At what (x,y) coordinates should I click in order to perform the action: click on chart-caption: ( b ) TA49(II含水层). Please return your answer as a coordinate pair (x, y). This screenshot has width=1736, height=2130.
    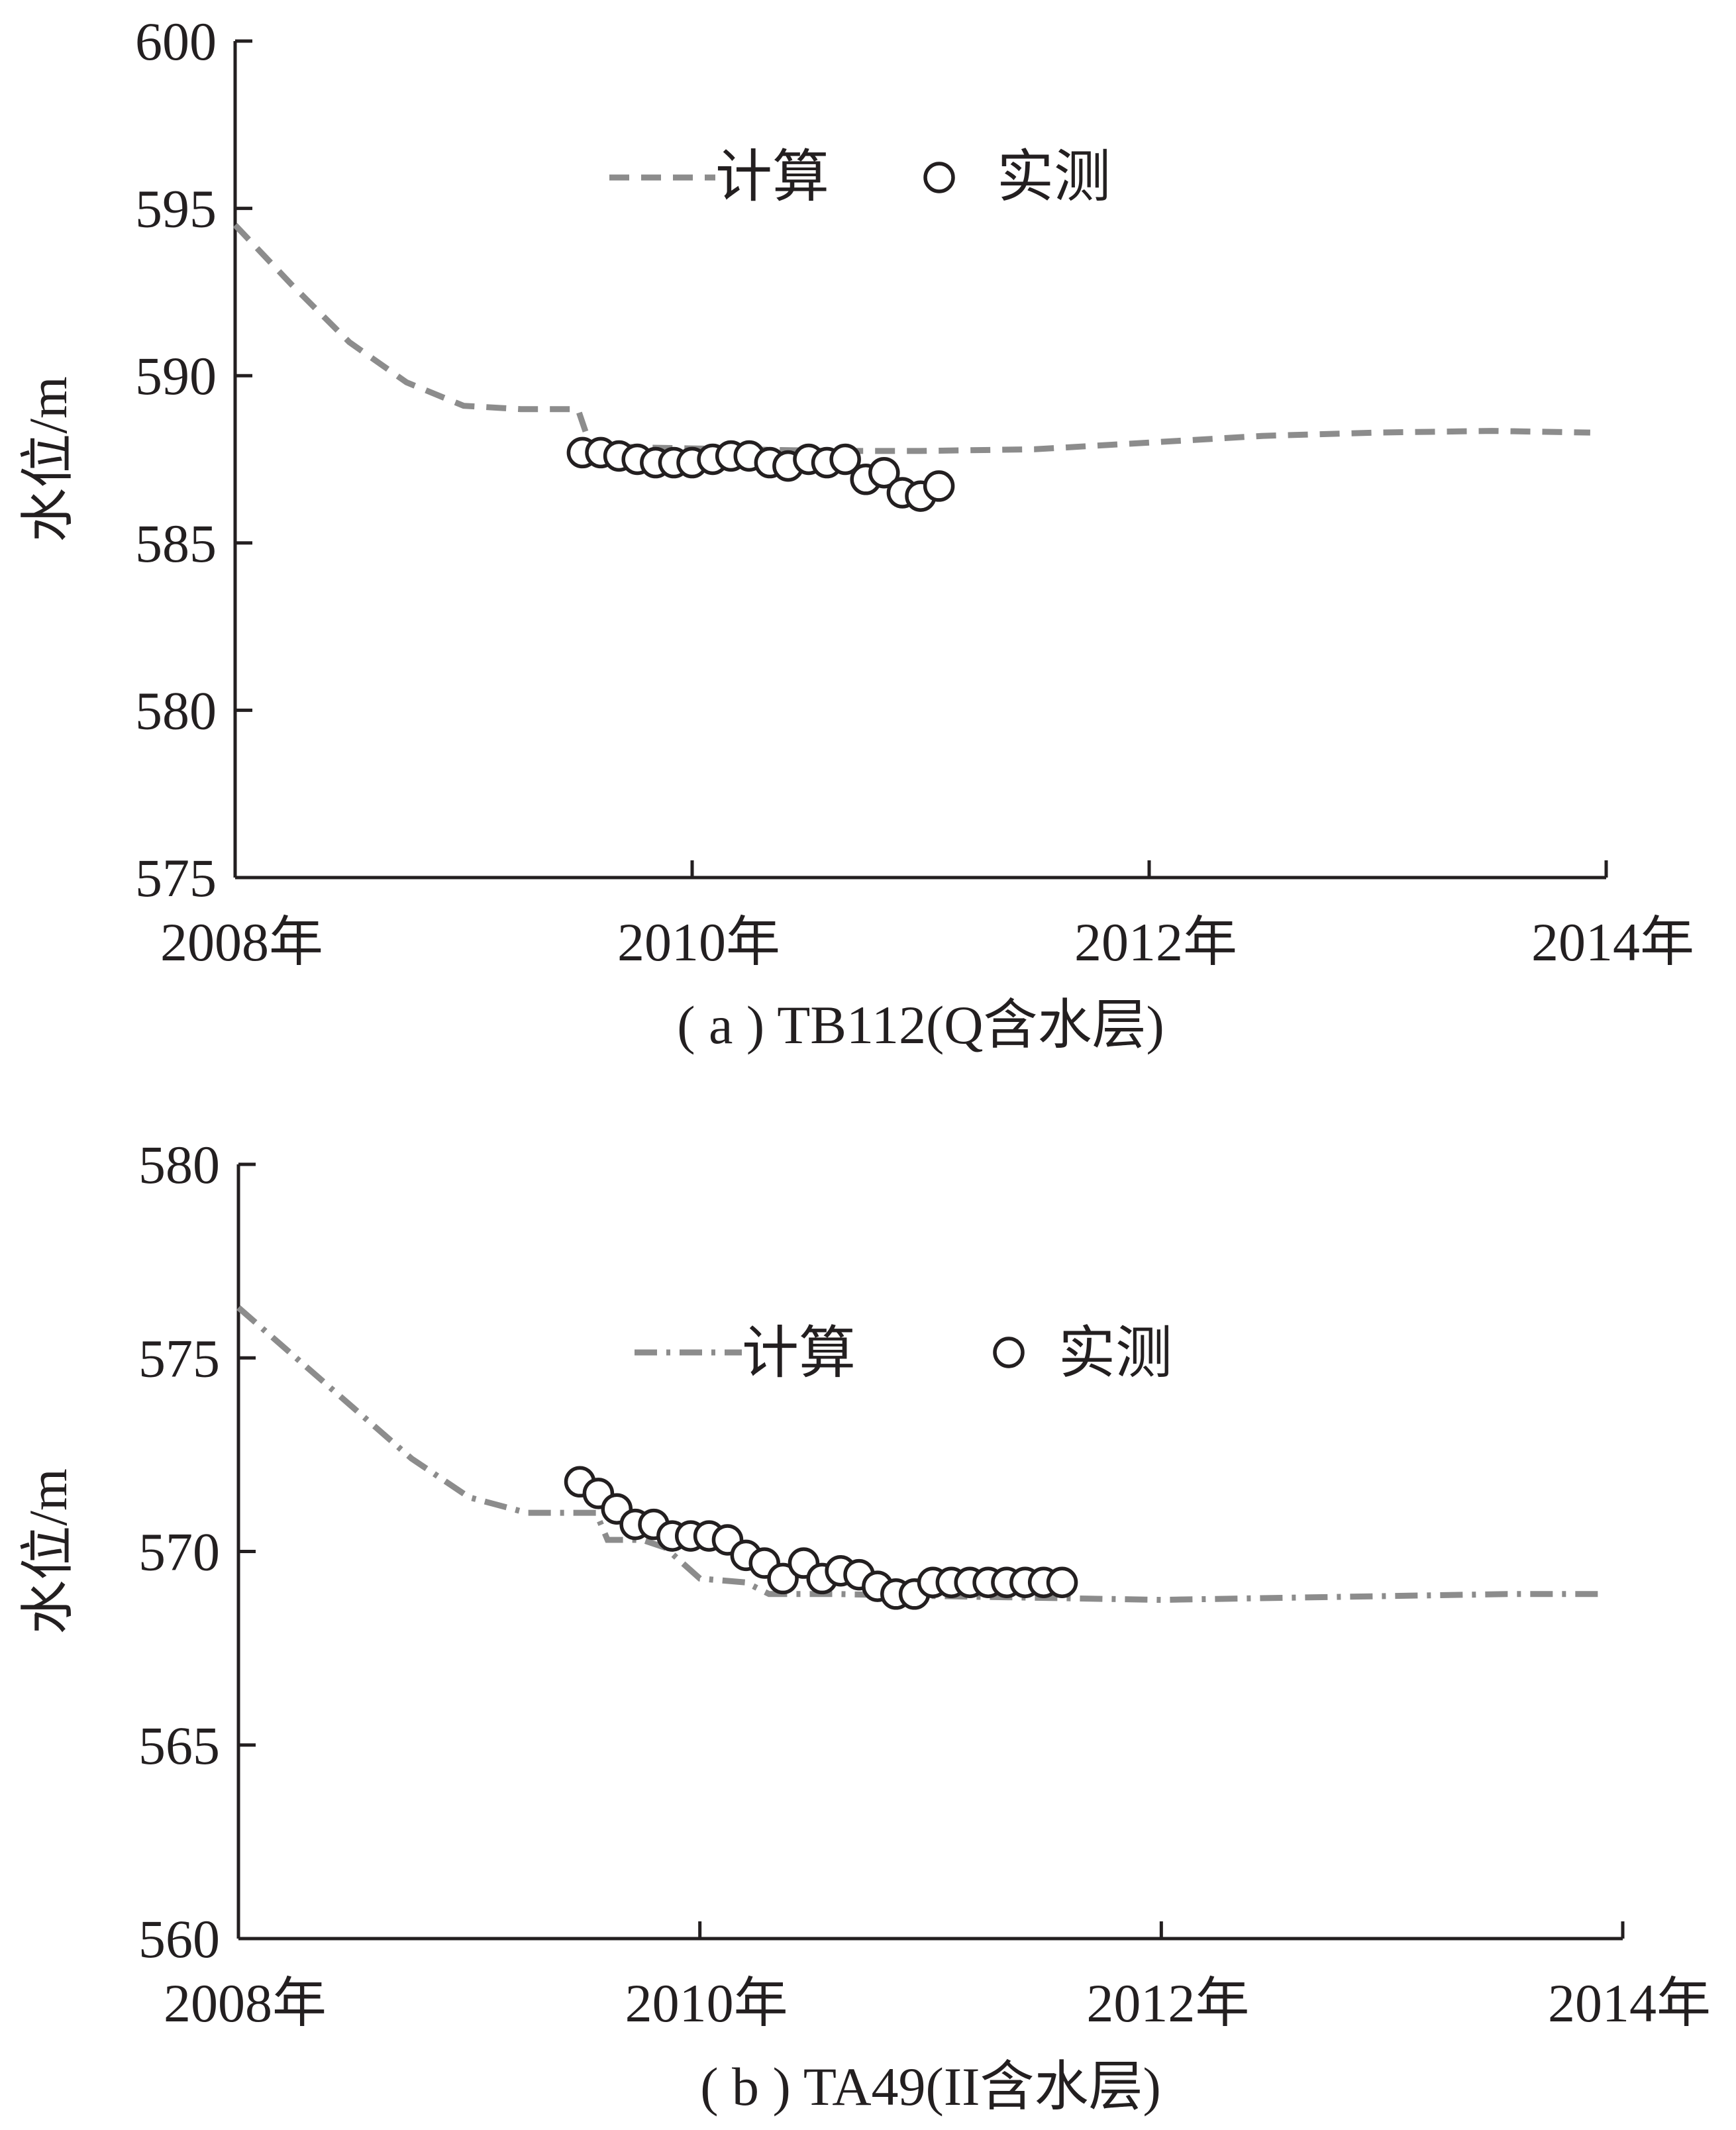
    Looking at the image, I should click on (930, 2086).